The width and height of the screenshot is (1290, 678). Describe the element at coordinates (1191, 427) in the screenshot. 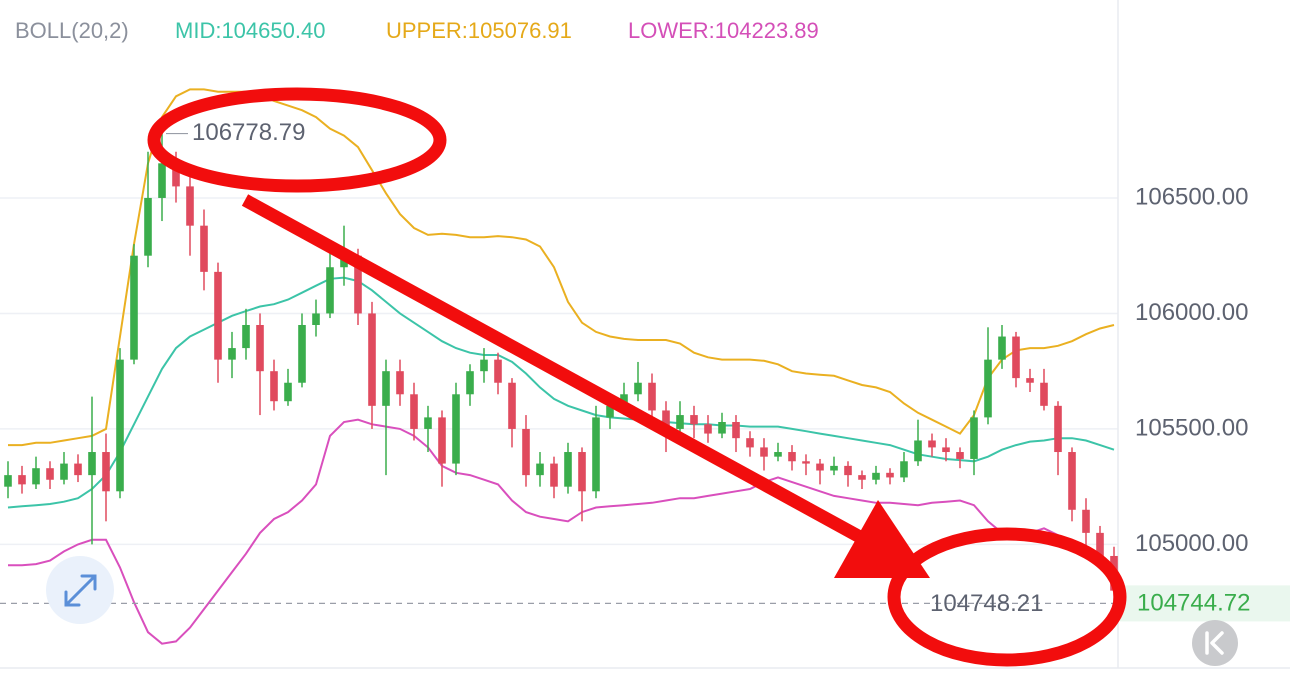

I see `y-tick-label: 105500.00` at that location.